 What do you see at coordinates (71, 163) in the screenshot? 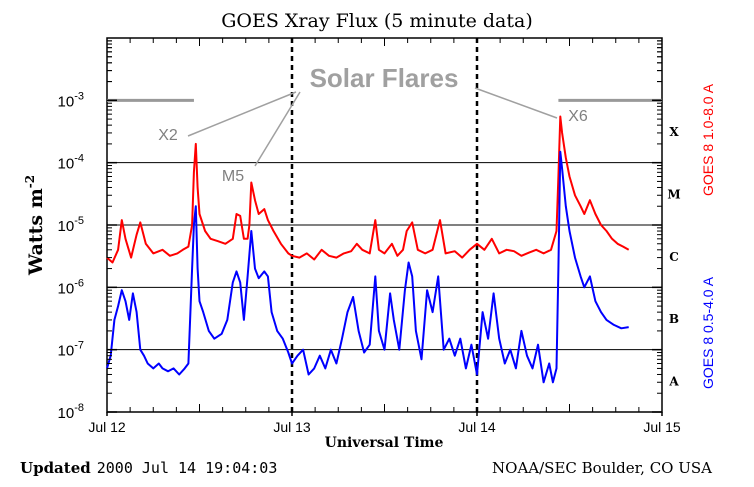
I see `y-tick-label-4: 10⁻⁴` at bounding box center [71, 163].